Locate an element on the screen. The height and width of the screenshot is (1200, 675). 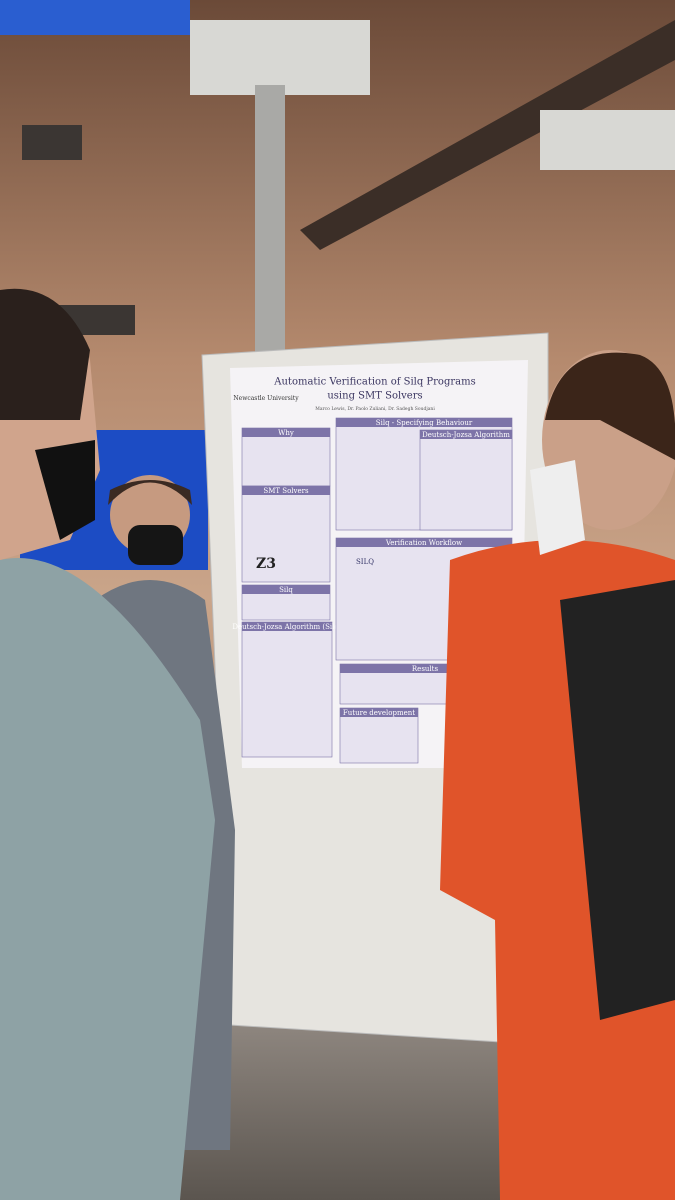
poster-title: using SMT Solvers is located at coordinates (374, 396).